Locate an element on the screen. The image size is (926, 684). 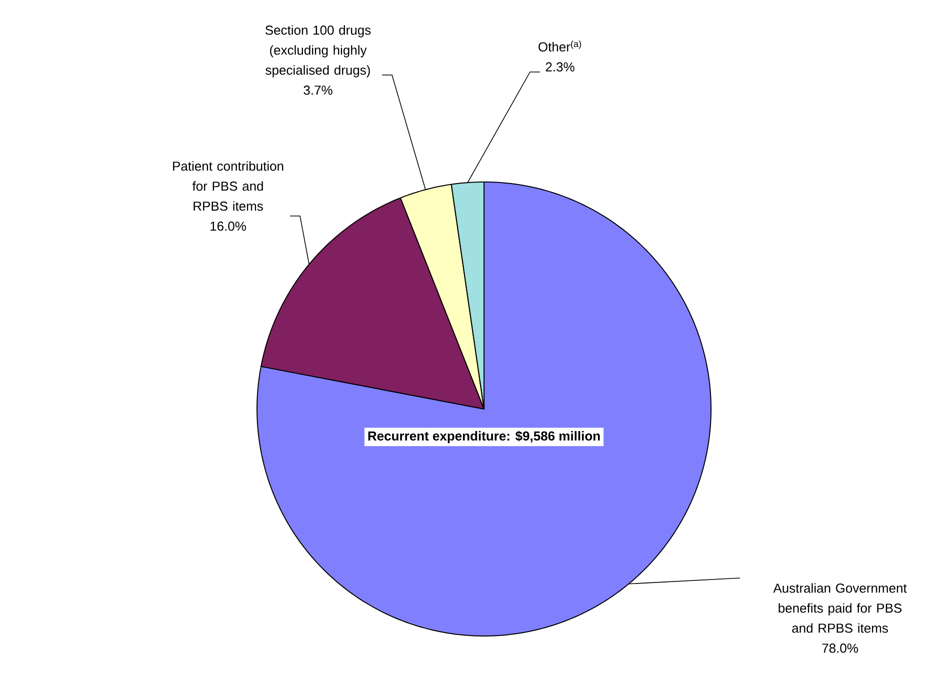
data-label: 78.0% is located at coordinates (840, 648).